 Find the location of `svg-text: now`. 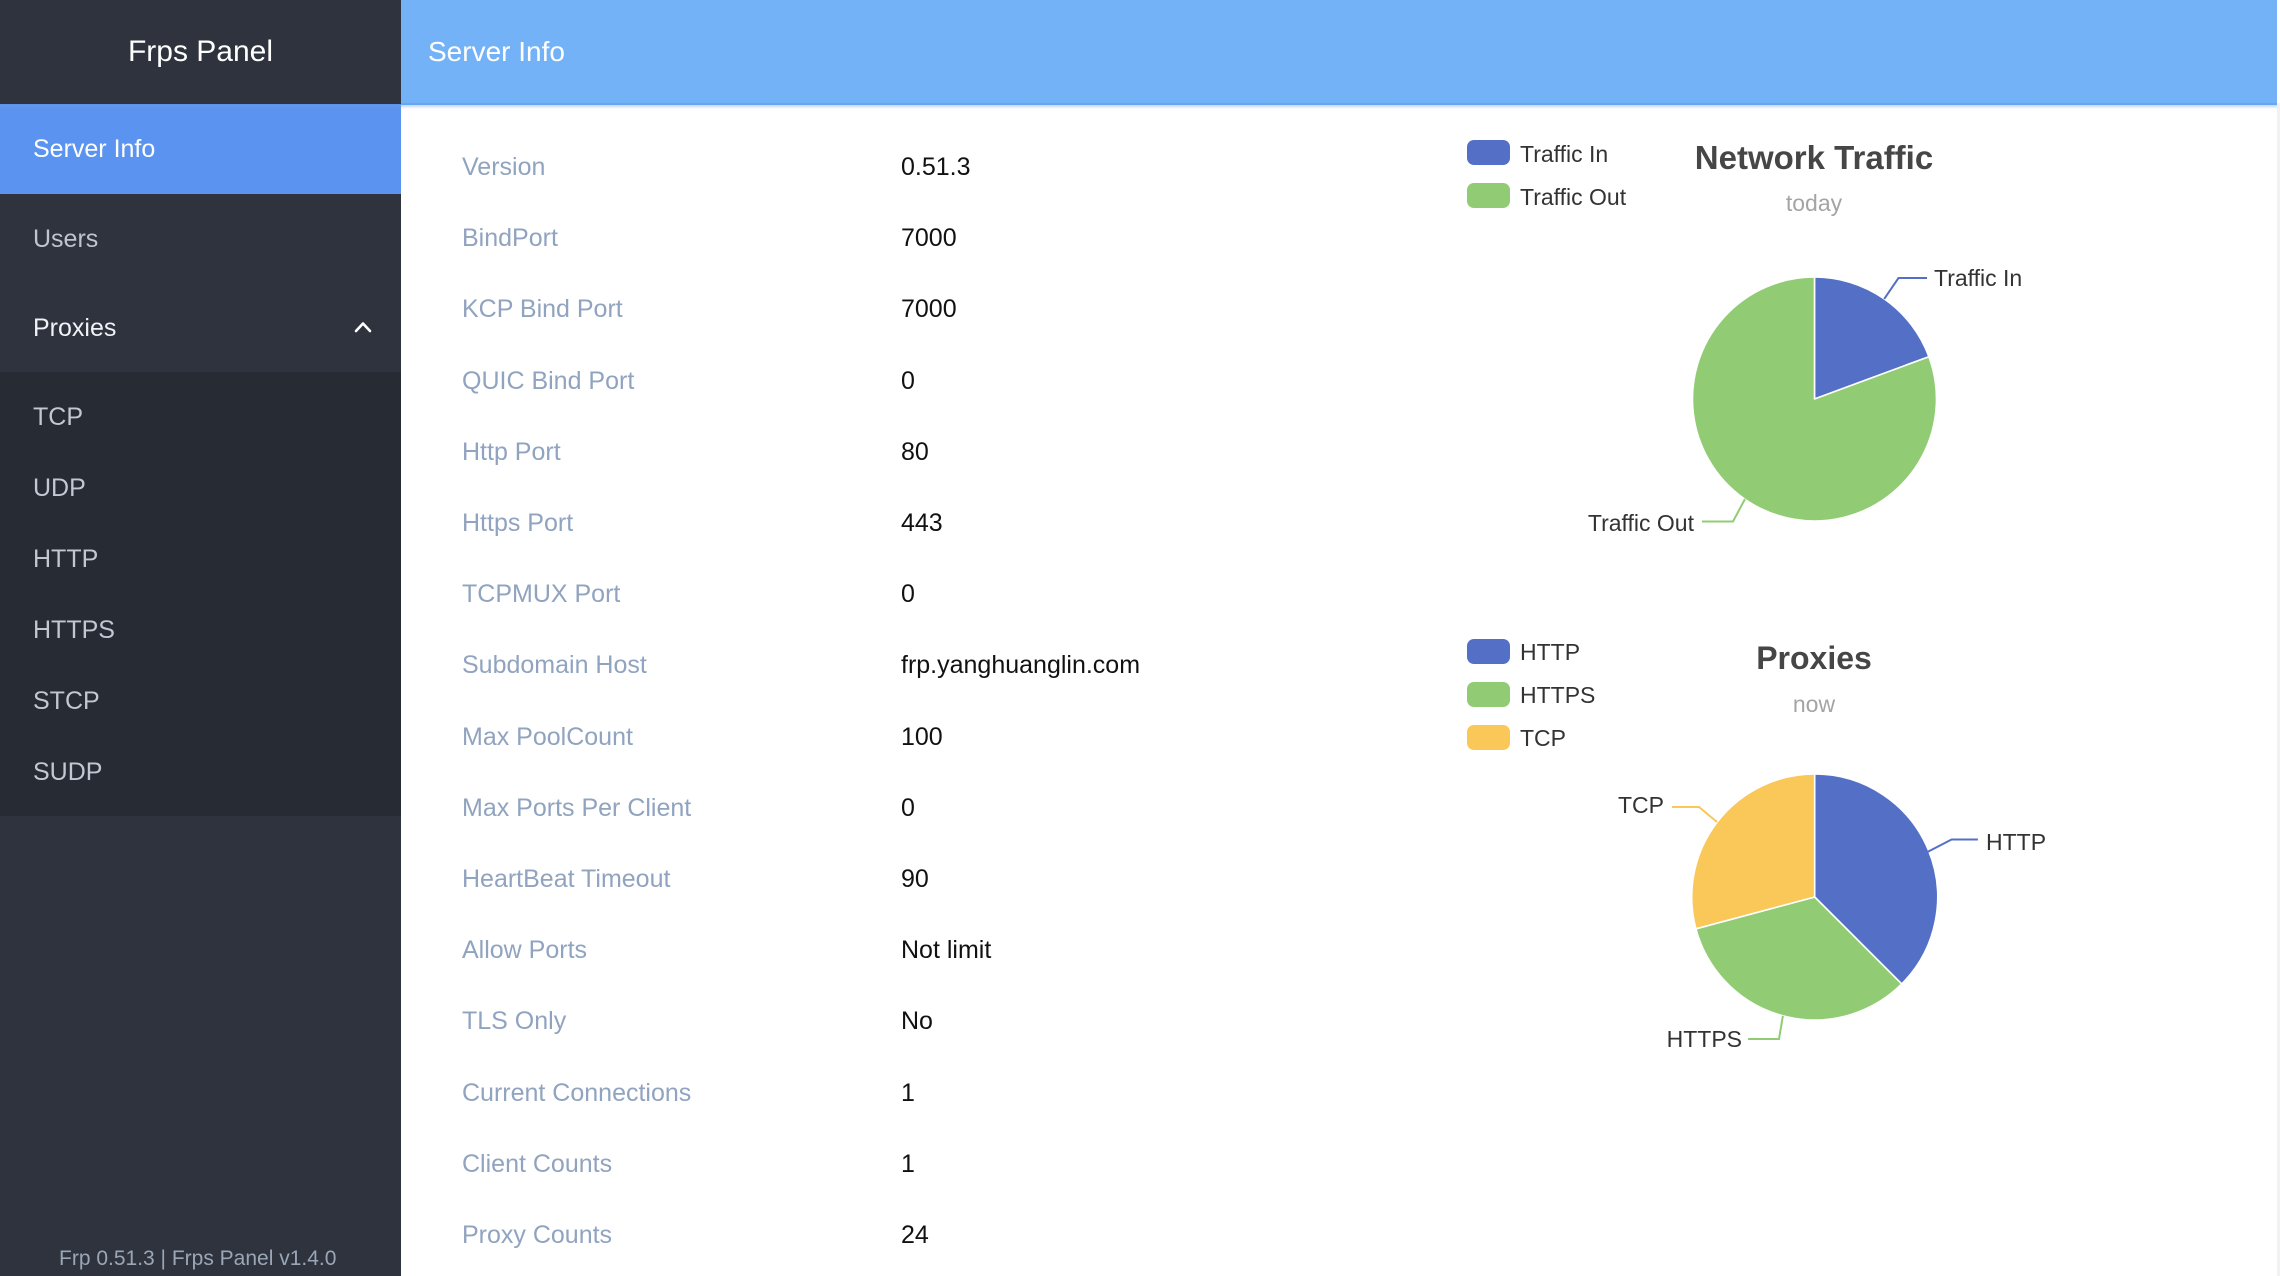

svg-text: now is located at coordinates (1814, 704).